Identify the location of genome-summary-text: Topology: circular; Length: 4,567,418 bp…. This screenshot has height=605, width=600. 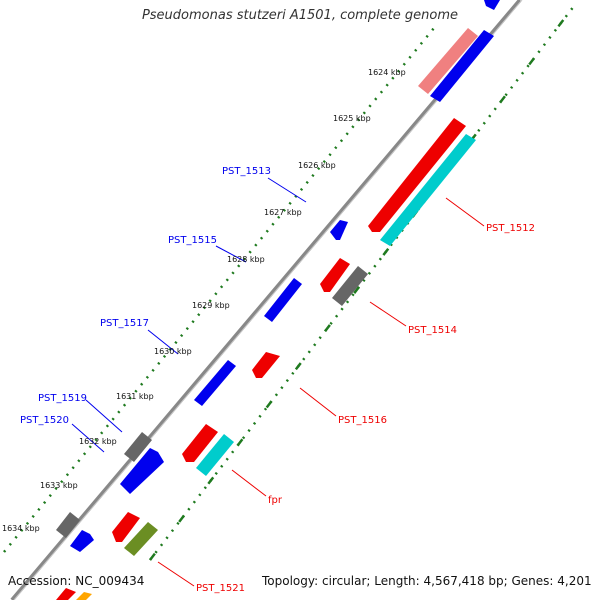
(427, 581).